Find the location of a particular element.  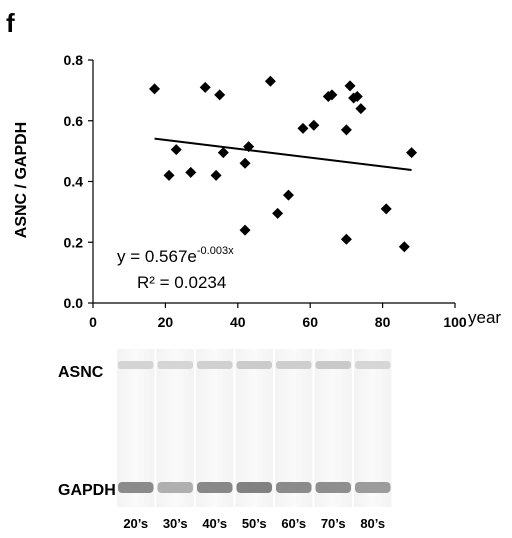

x-tick-label: 100 is located at coordinates (455, 322).